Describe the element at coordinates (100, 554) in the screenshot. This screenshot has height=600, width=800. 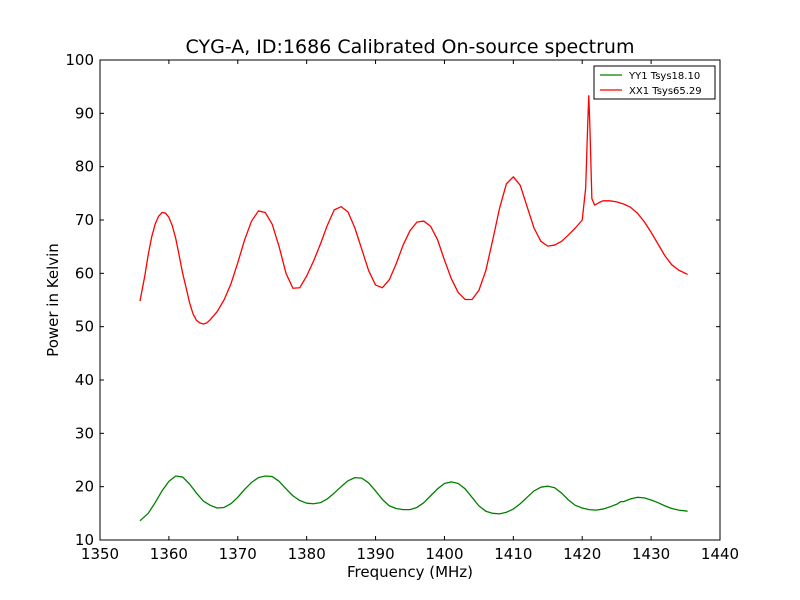
I see `x-tick-label: 1350` at that location.